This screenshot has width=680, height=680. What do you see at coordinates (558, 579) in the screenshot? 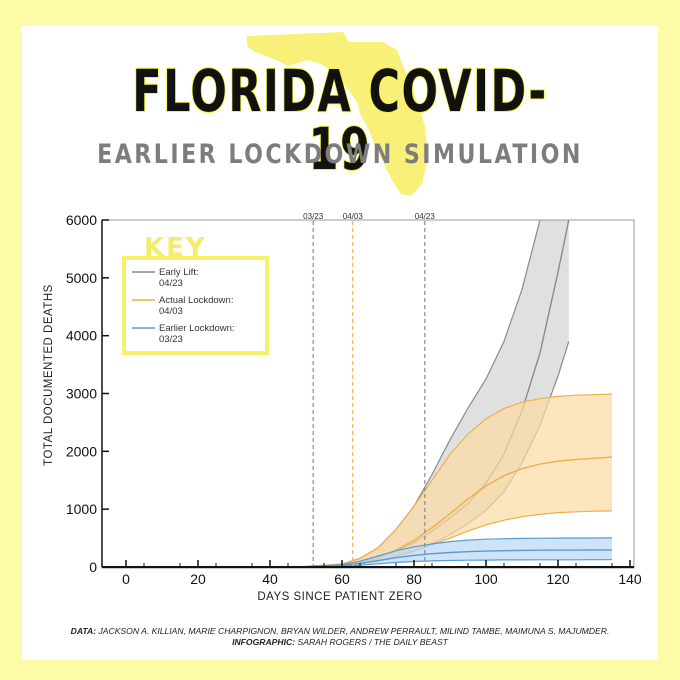
I see `x-tick-label: 120` at bounding box center [558, 579].